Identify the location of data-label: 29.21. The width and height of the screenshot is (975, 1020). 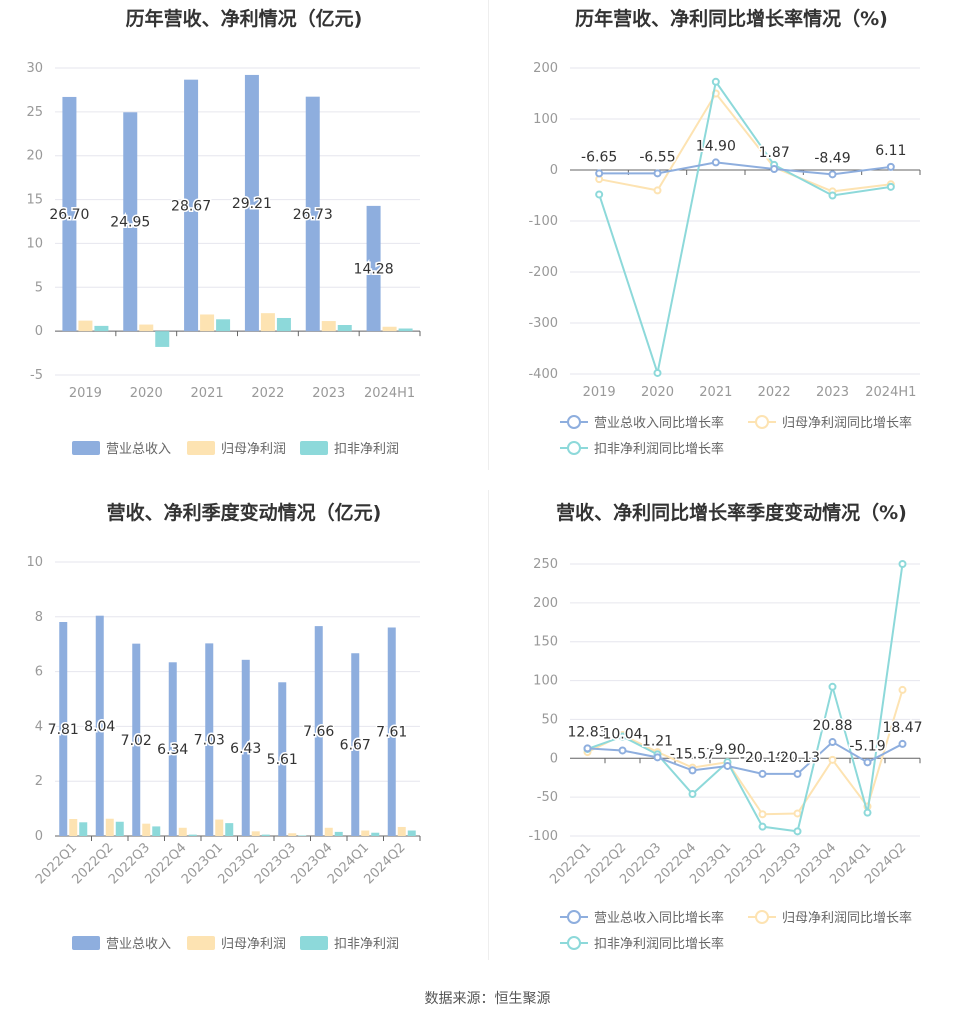
(252, 204).